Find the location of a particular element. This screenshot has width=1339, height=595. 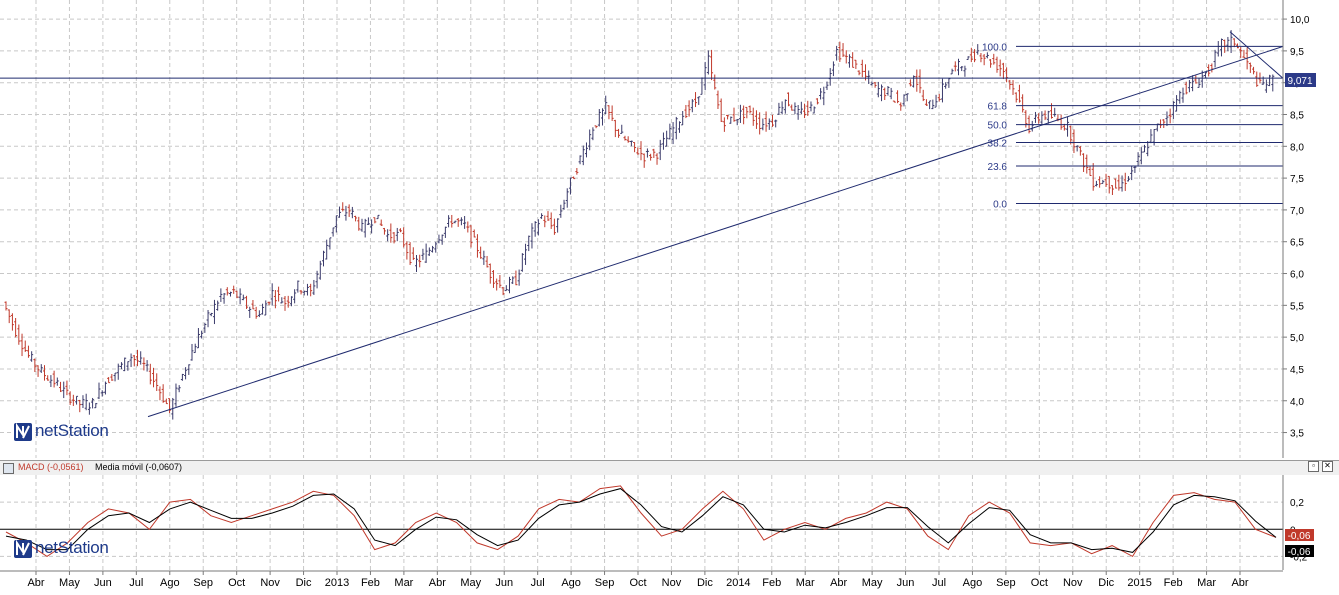

y-tick-label: 9,5 is located at coordinates (1297, 52).